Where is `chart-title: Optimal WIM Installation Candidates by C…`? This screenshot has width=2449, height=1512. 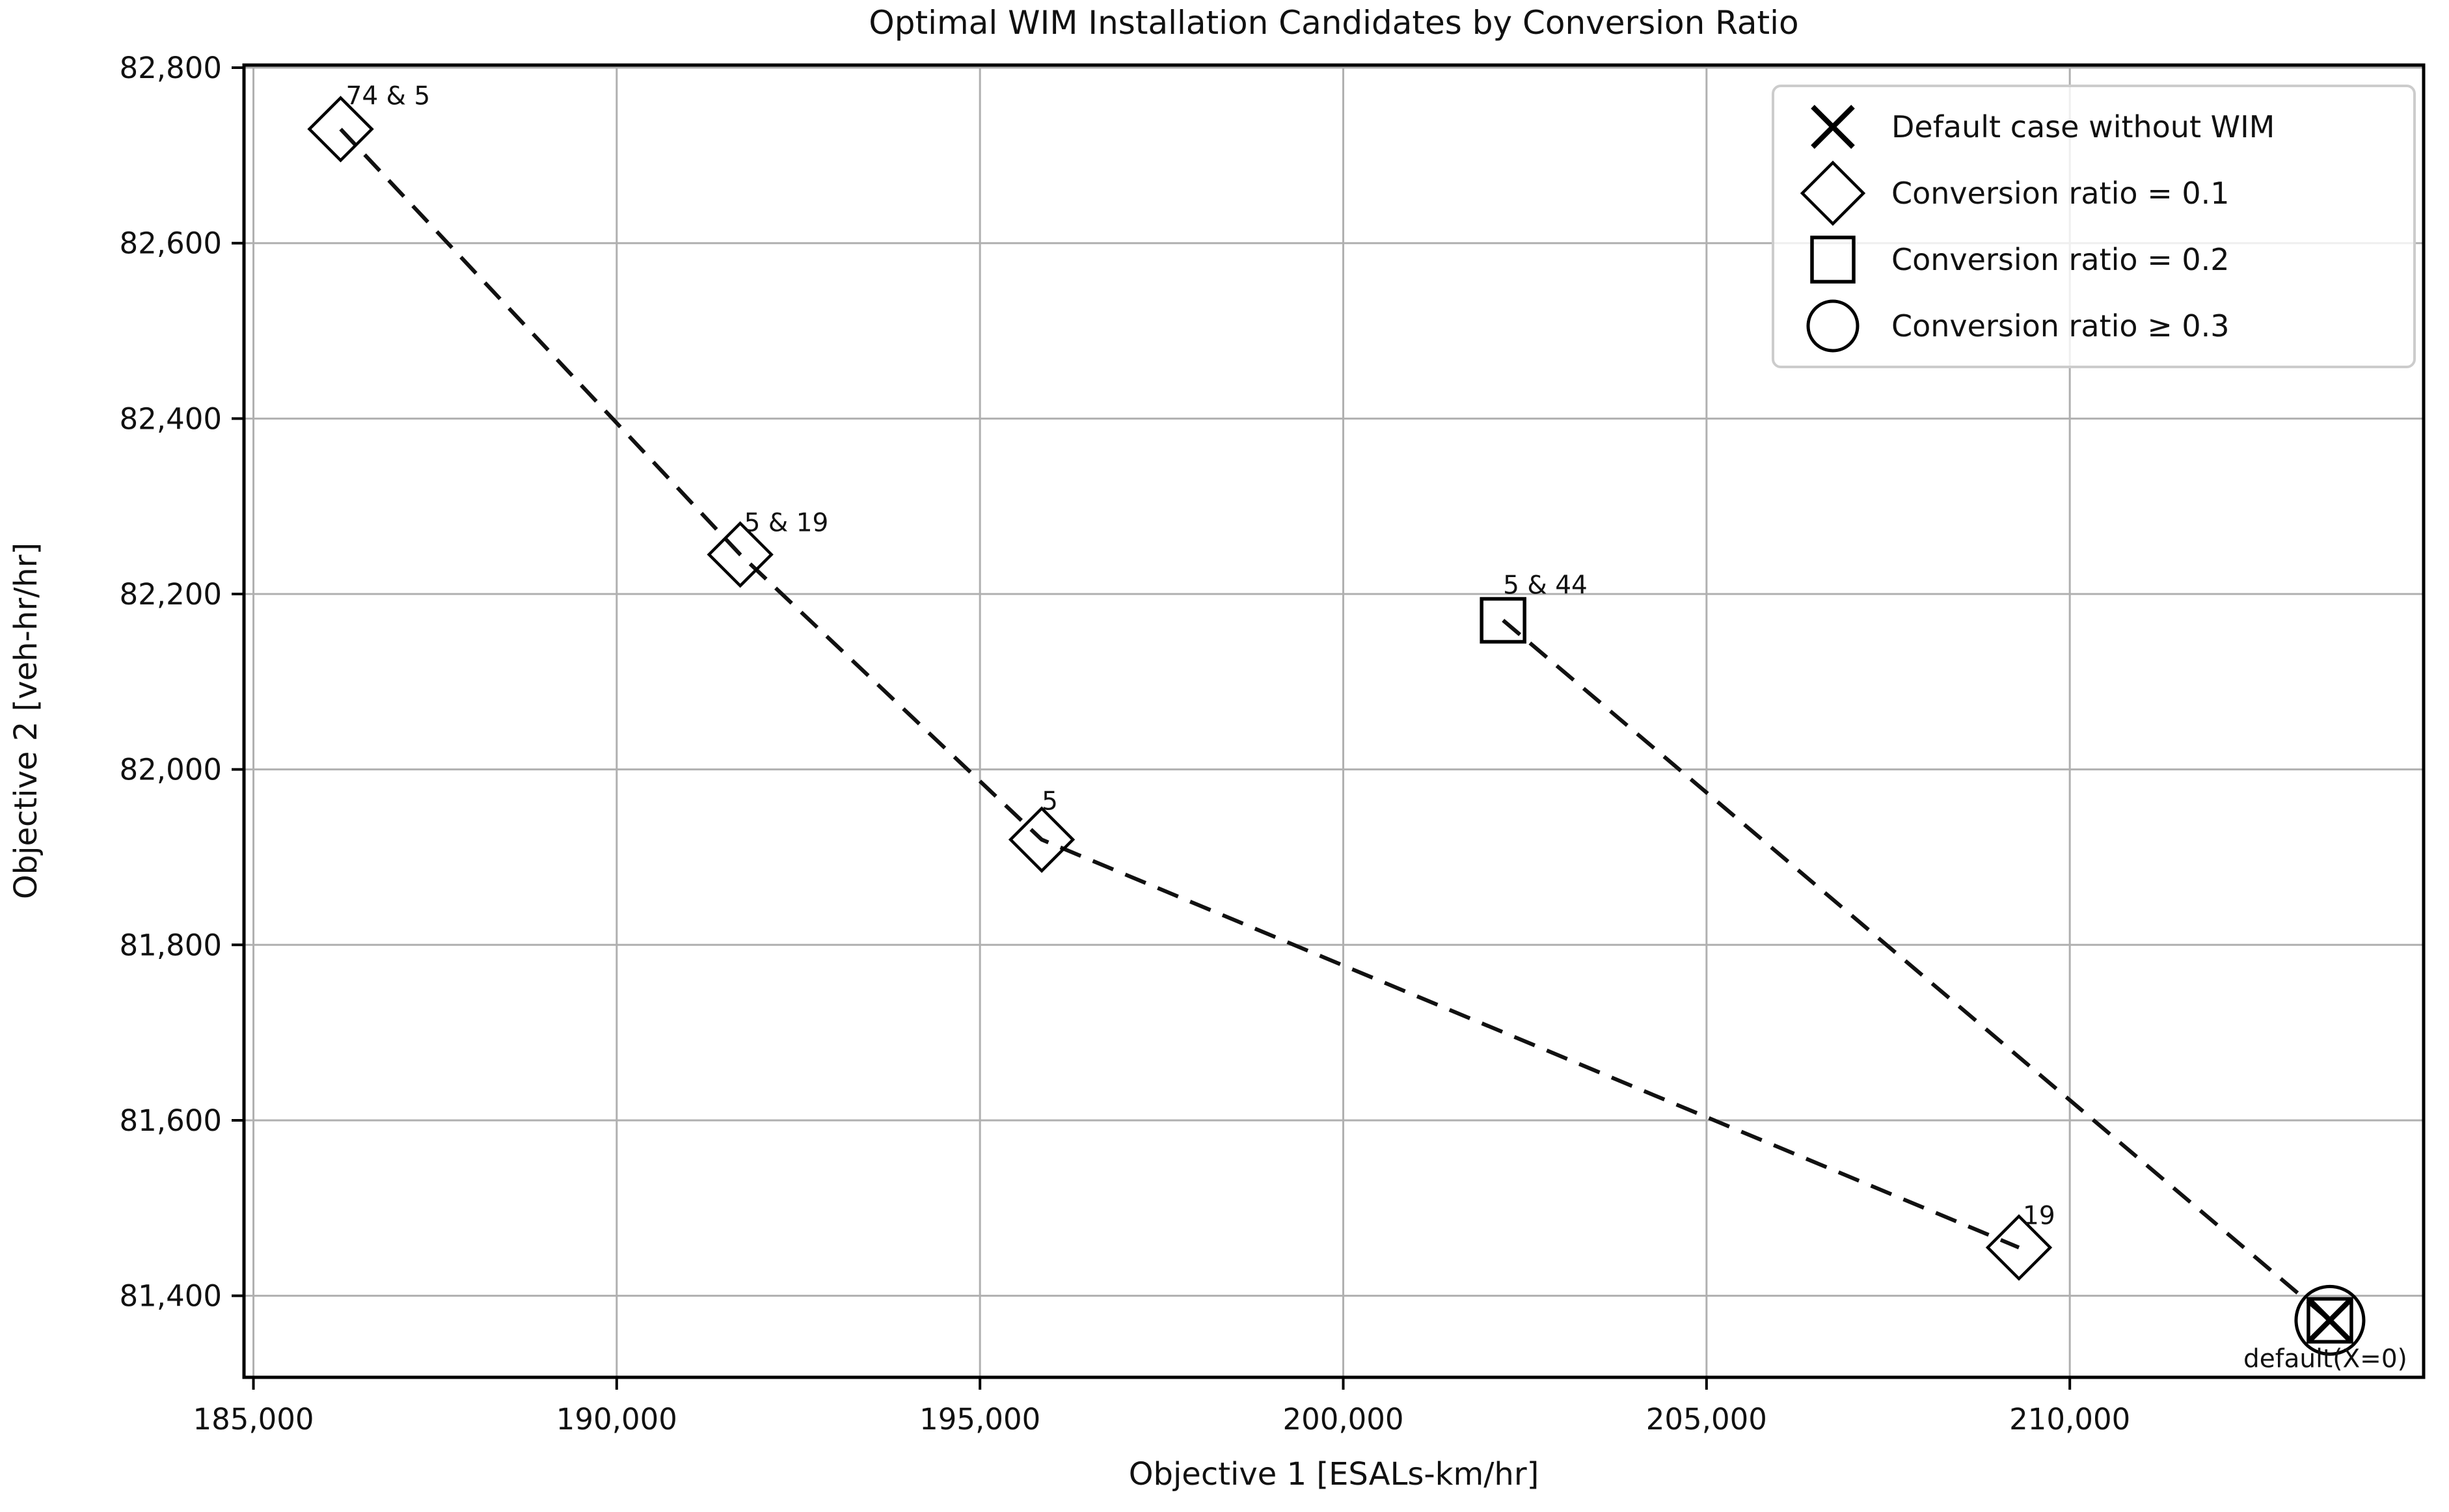
chart-title: Optimal WIM Installation Candidates by C… is located at coordinates (1334, 23).